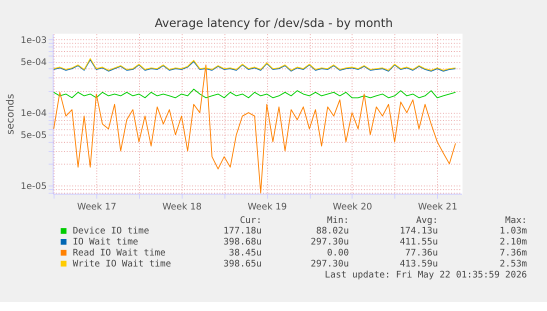  I want to click on text: 38.45u, so click(245, 253).